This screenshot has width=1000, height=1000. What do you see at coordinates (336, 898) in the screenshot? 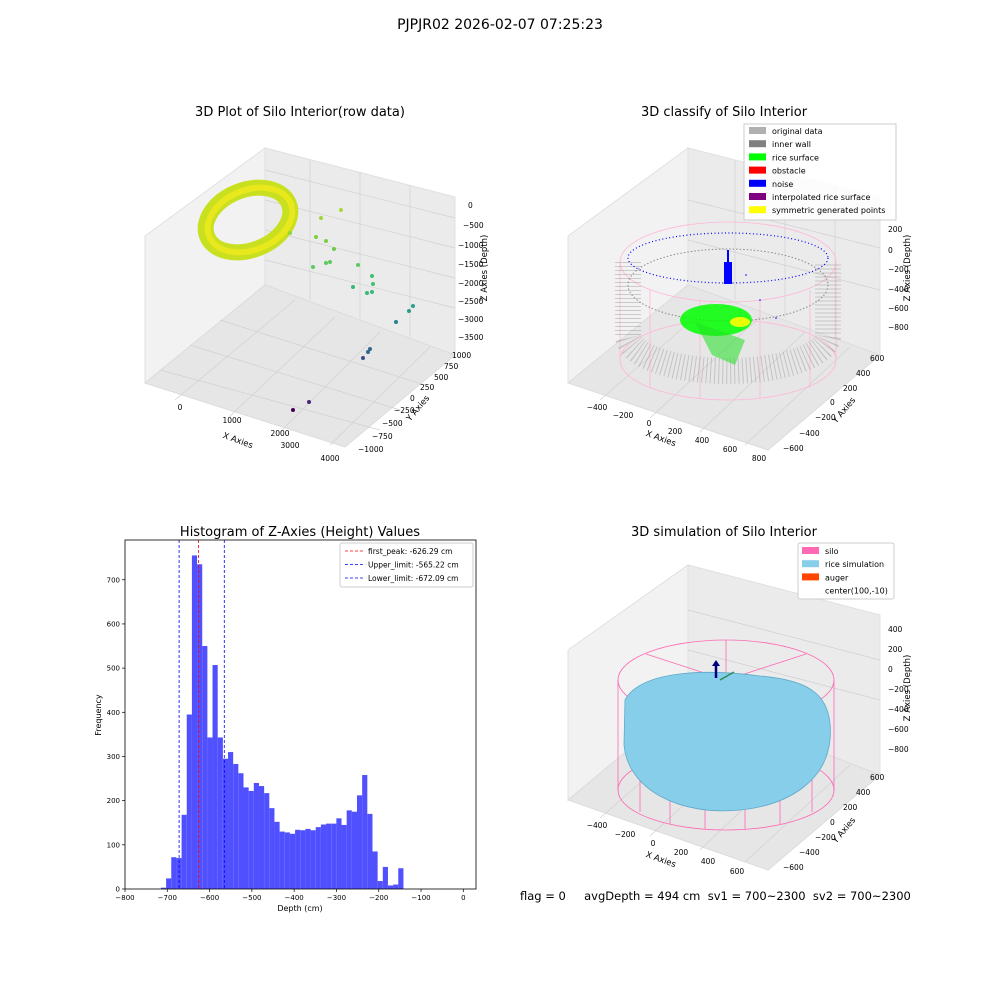
I see `histogram-xtick: −300` at bounding box center [336, 898].